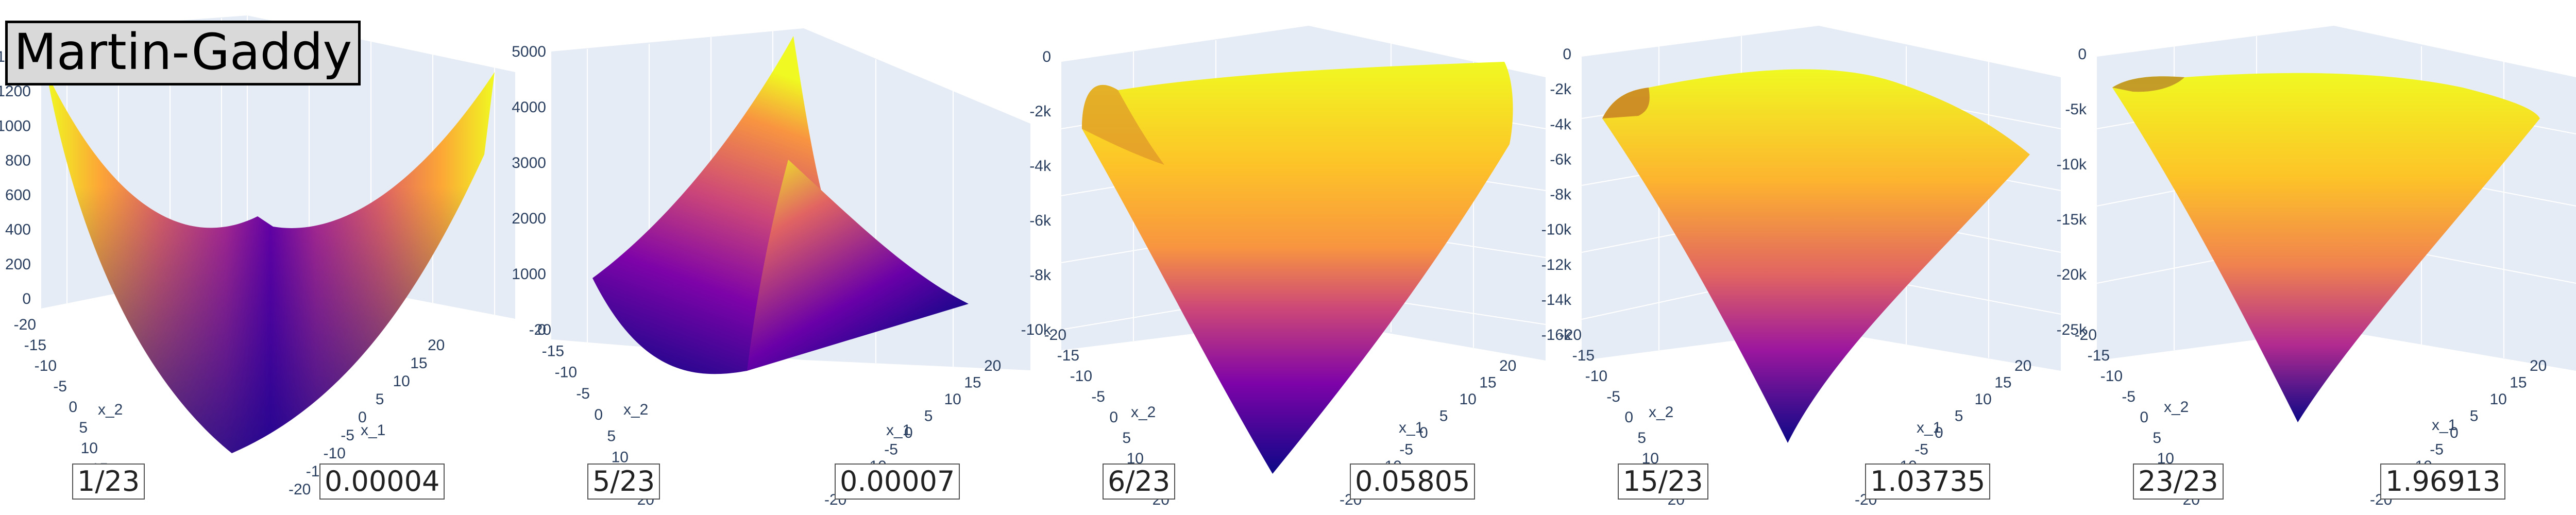 Image resolution: width=2576 pixels, height=515 pixels. Describe the element at coordinates (382, 482) in the screenshot. I see `param-label: 0.00004` at that location.